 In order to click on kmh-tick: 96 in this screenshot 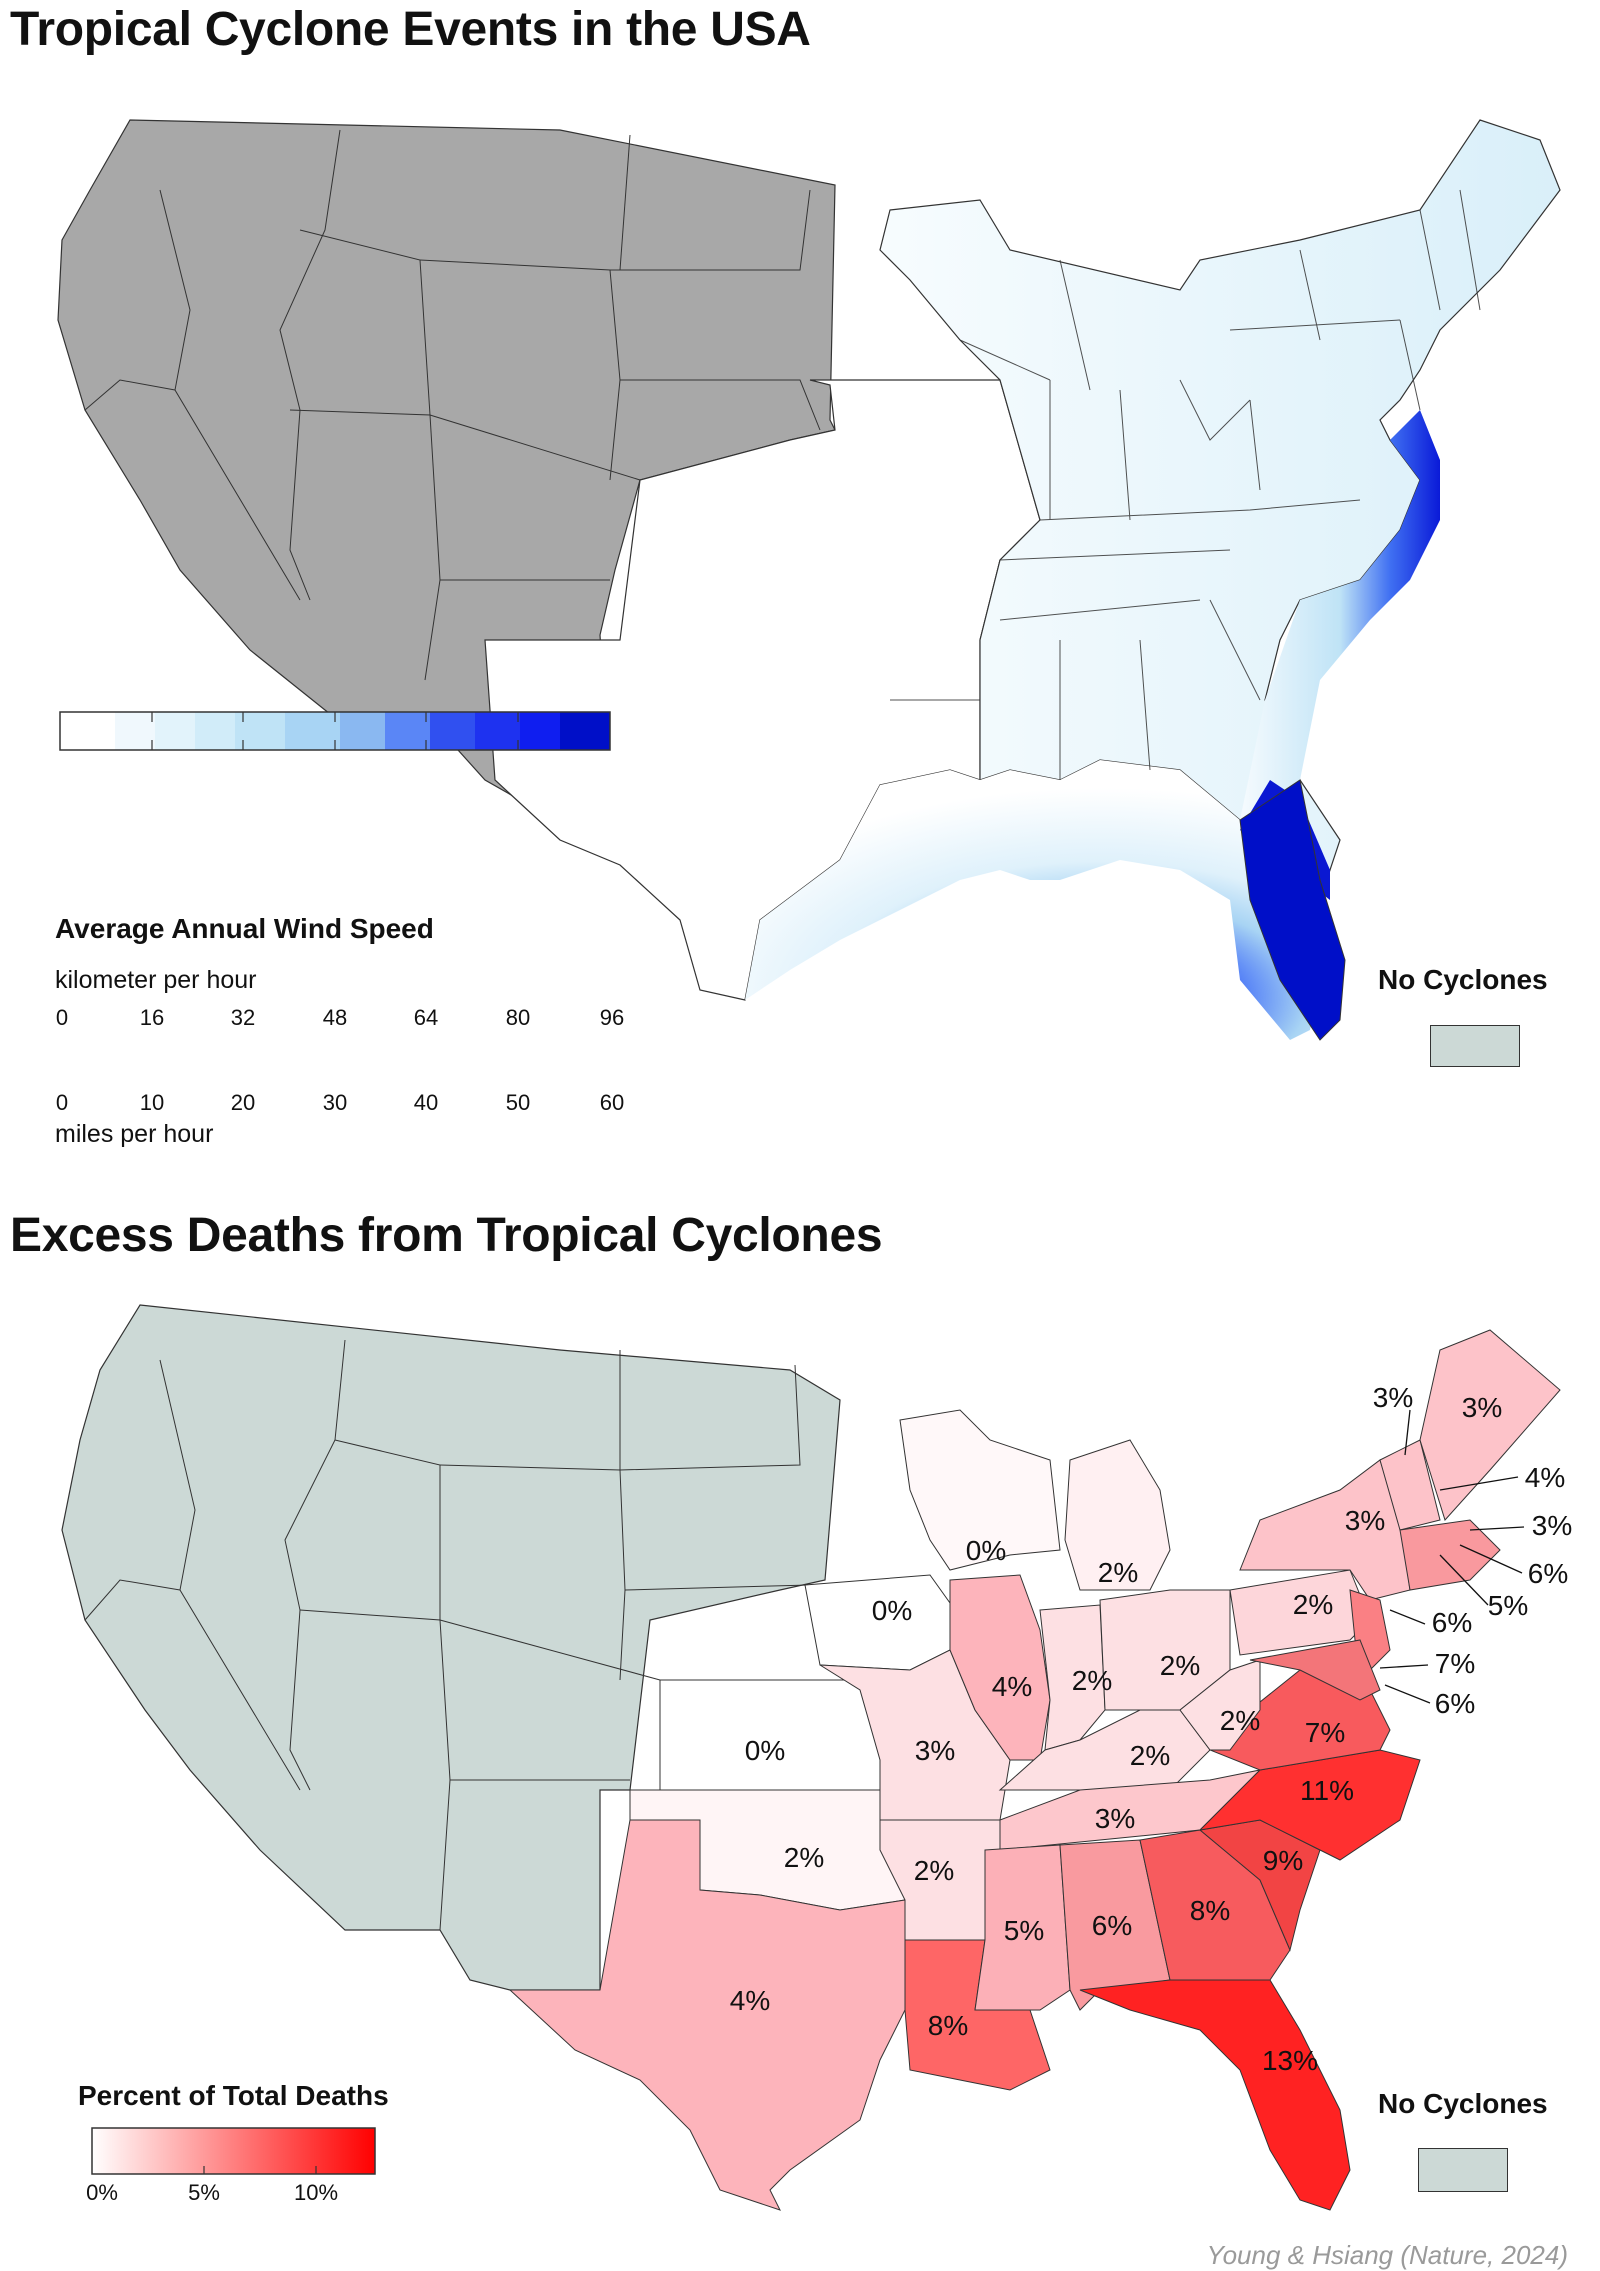, I will do `click(612, 1017)`.